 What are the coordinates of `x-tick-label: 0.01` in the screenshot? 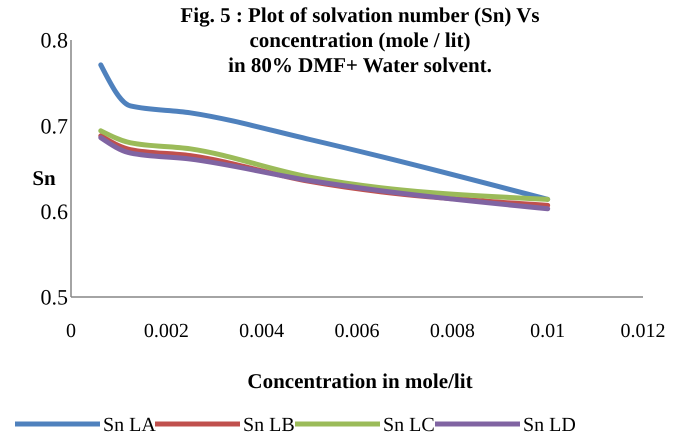 It's located at (548, 331).